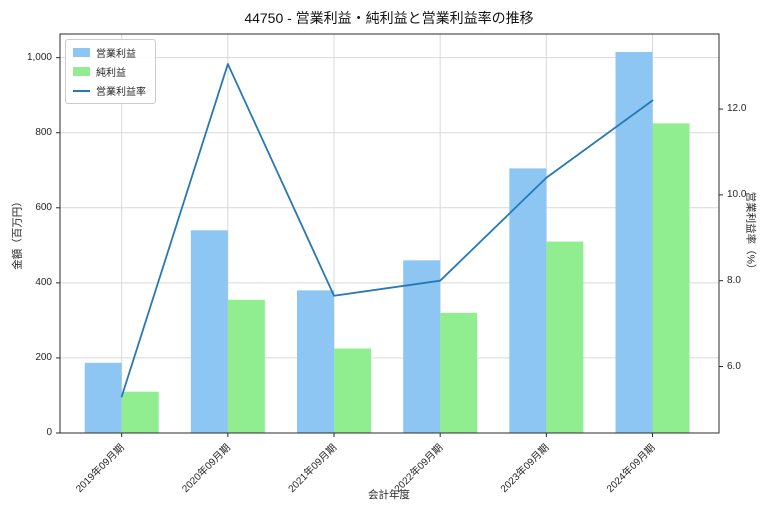 This screenshot has width=768, height=512. Describe the element at coordinates (206, 468) in the screenshot. I see `x-tick-label: 2020年09月期` at that location.